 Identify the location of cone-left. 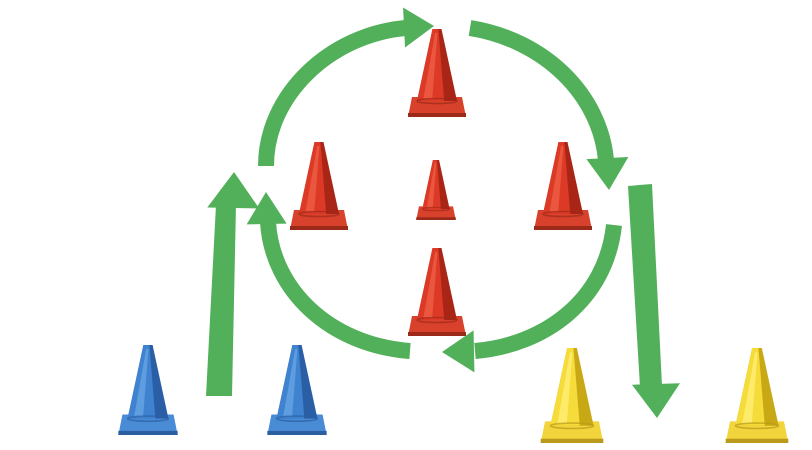
(319, 186).